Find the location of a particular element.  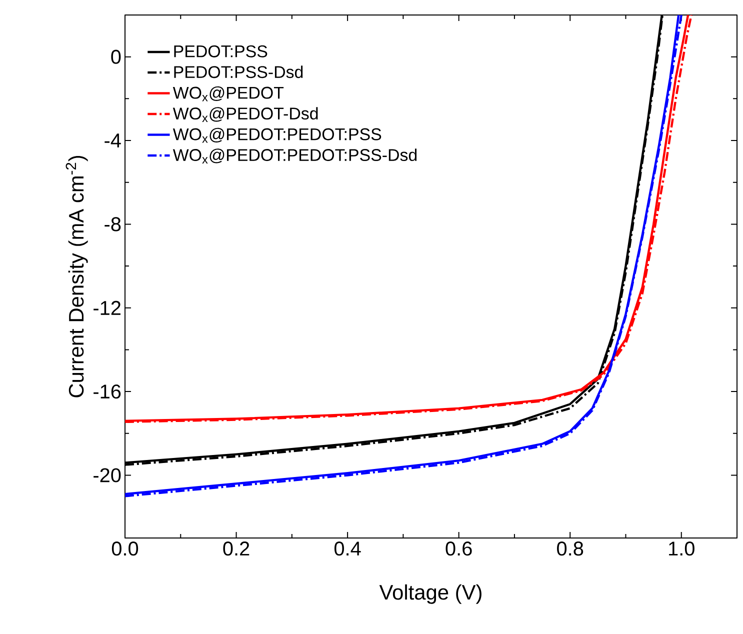

y-tick-label: -20 is located at coordinates (107, 475).